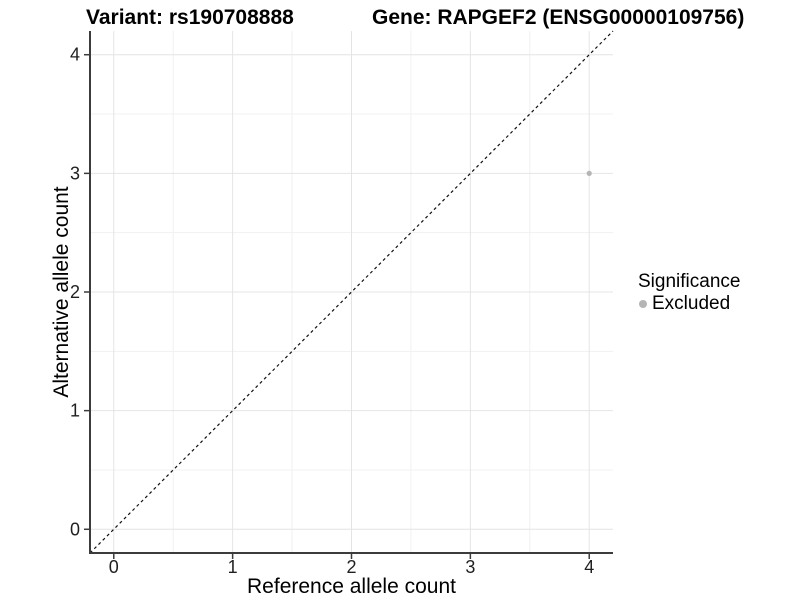 The height and width of the screenshot is (600, 800). I want to click on legend-point-icon, so click(643, 304).